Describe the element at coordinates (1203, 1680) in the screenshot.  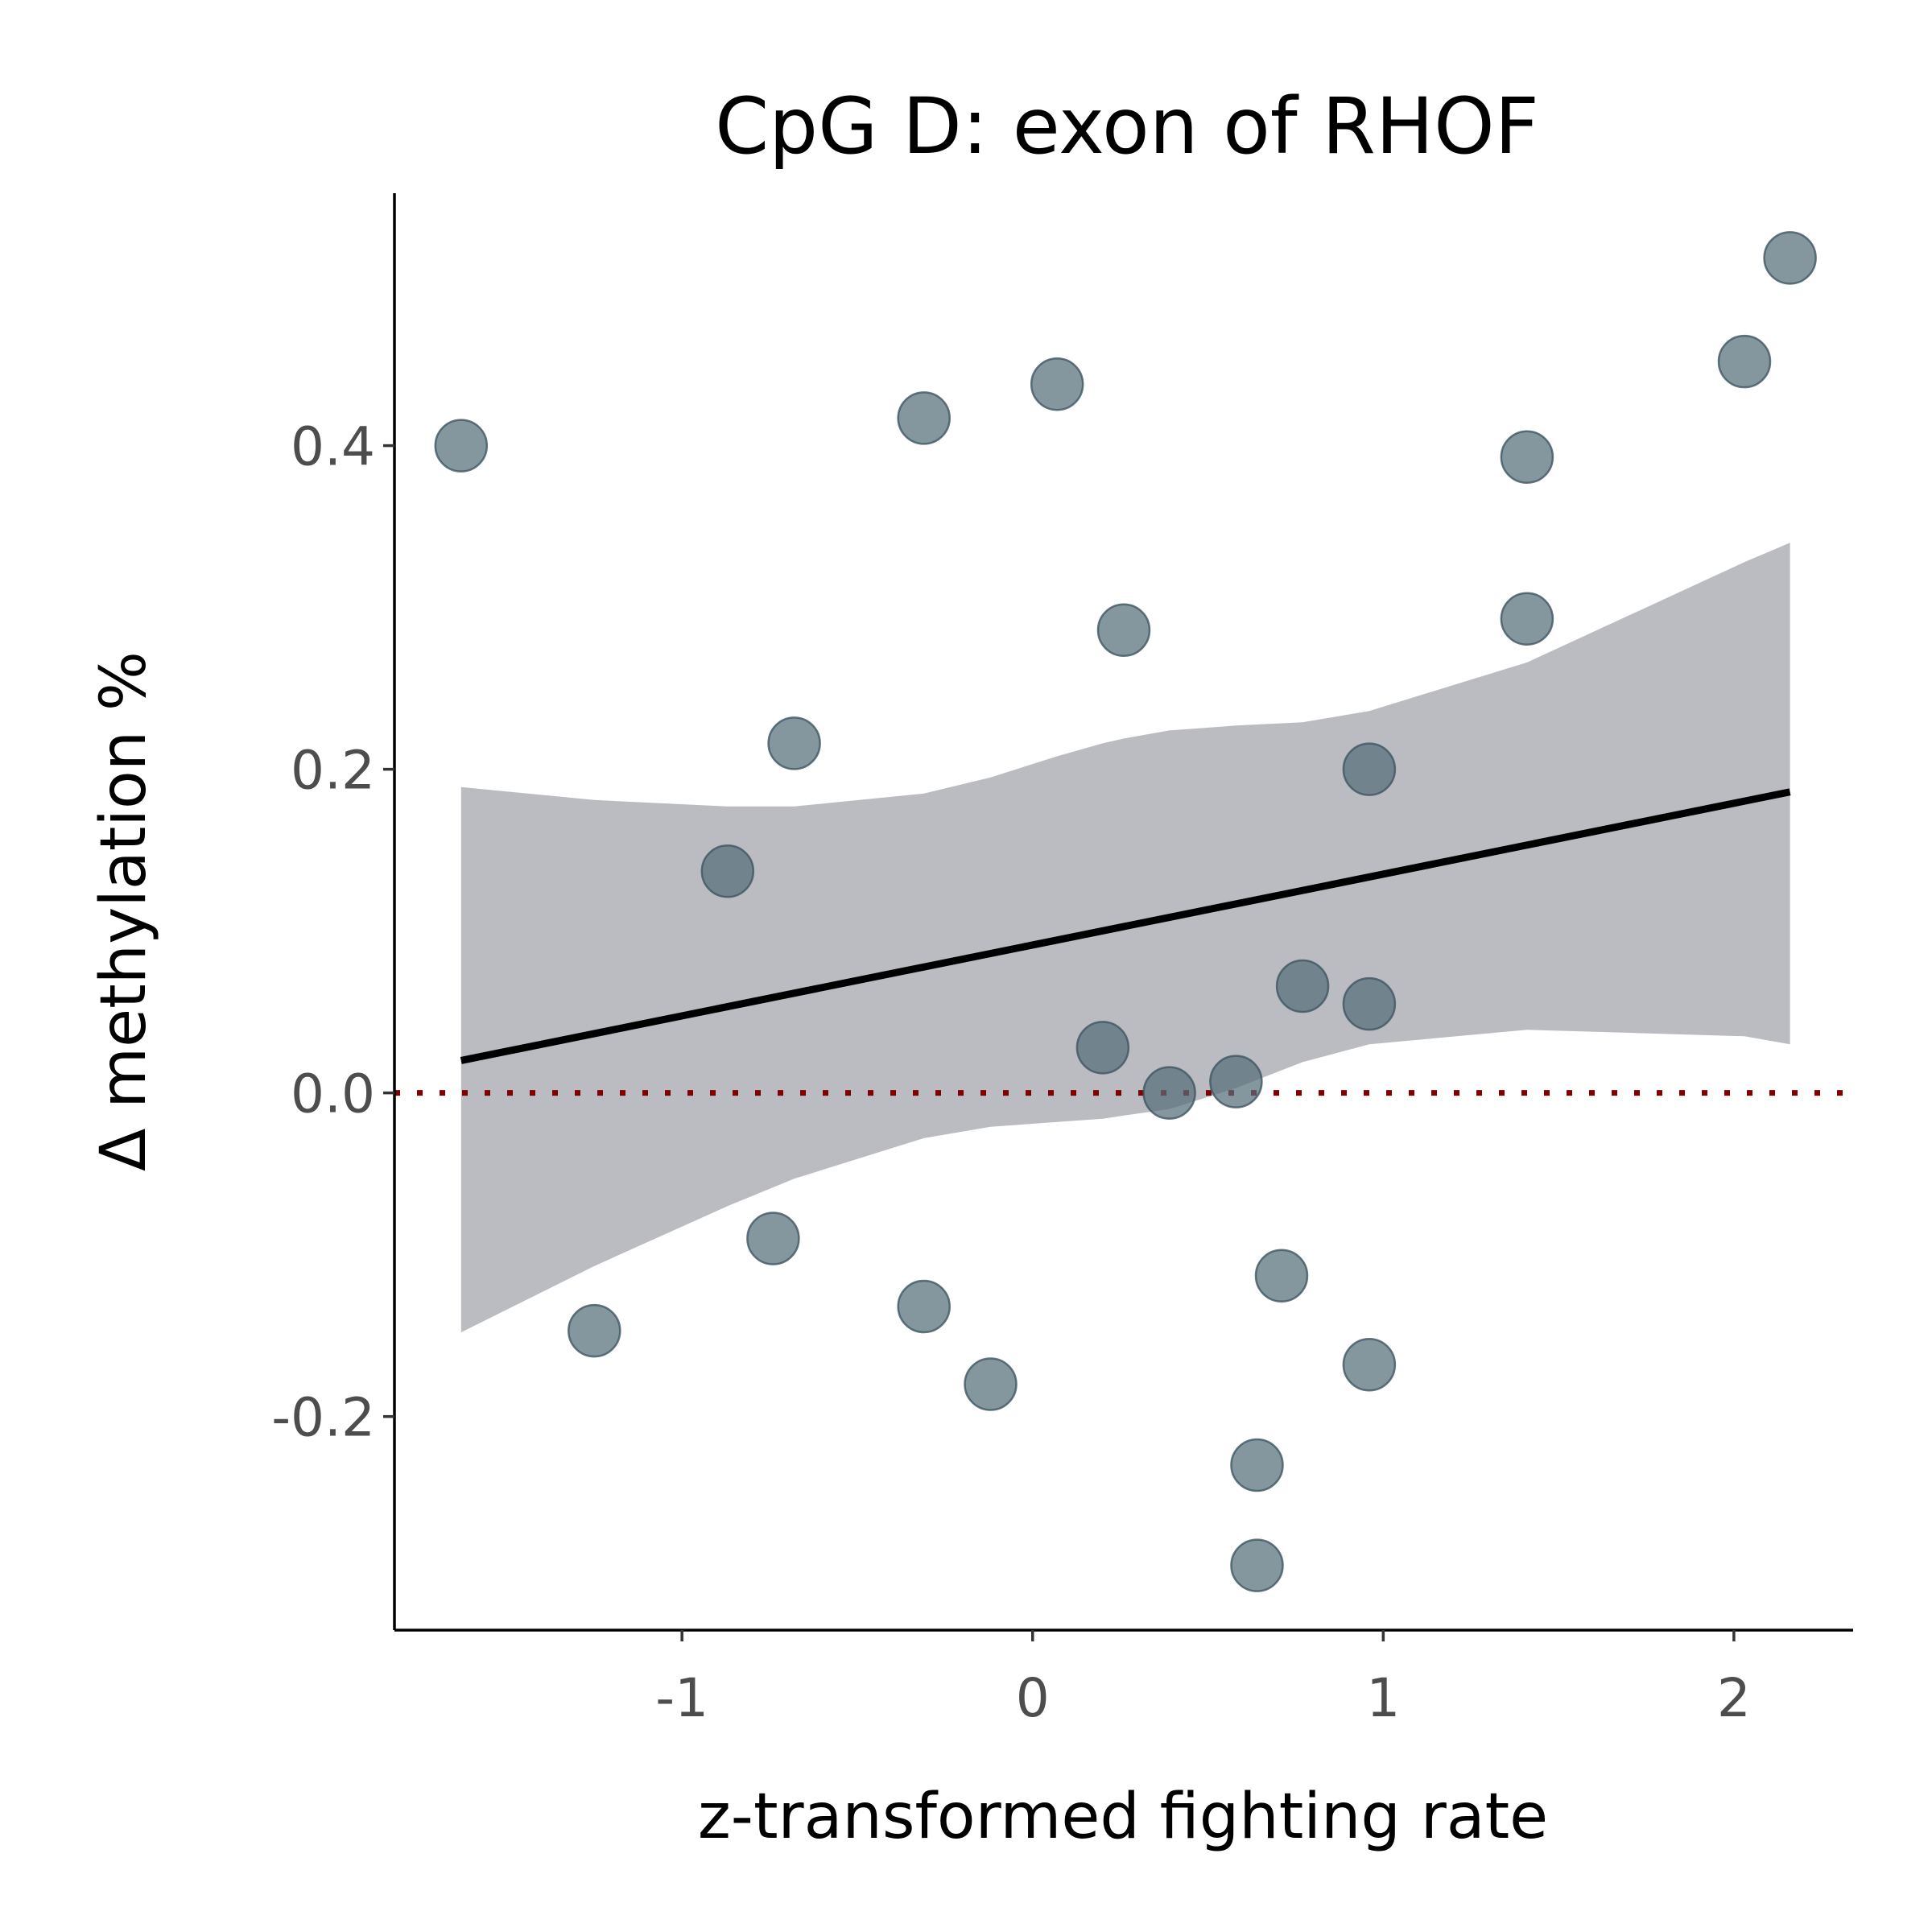
I see `x-ticks: -1 0 1 2` at that location.